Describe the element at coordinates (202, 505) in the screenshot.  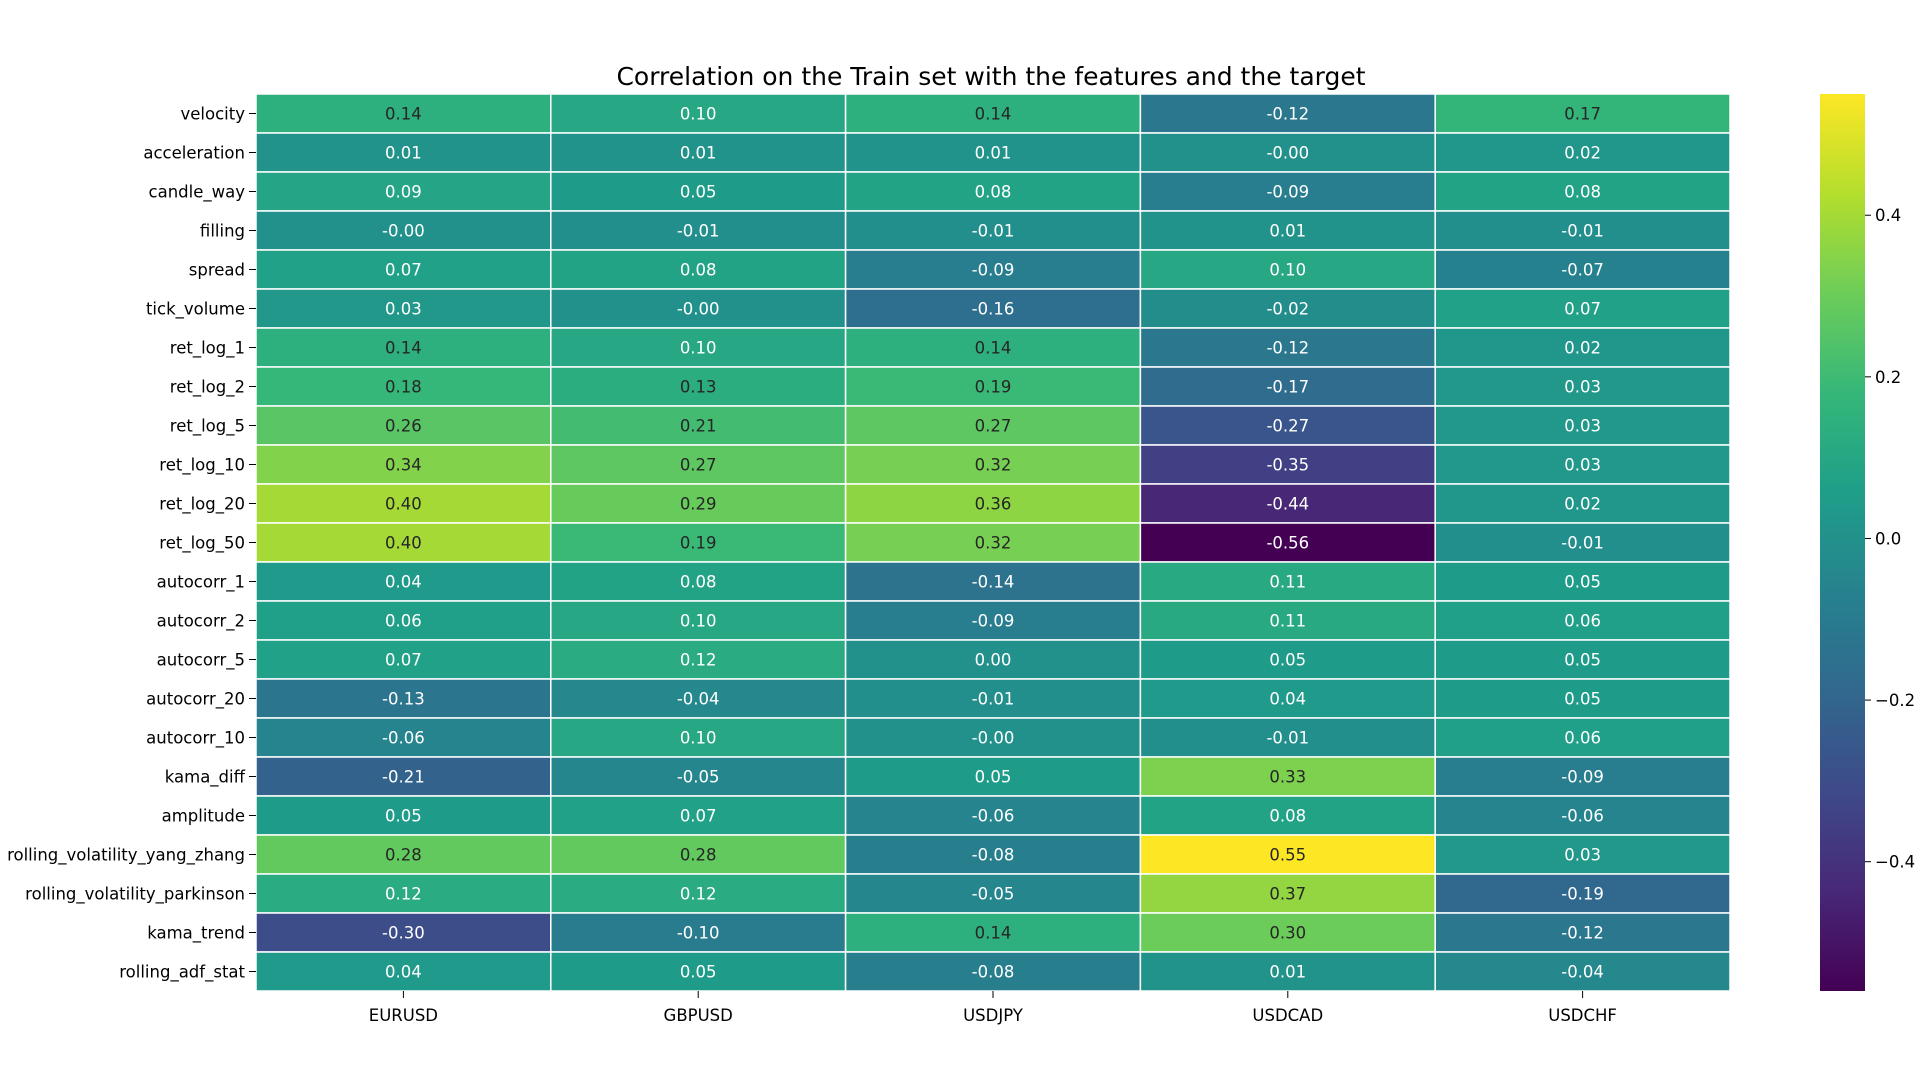
I see `row-label: ret_log_20` at that location.